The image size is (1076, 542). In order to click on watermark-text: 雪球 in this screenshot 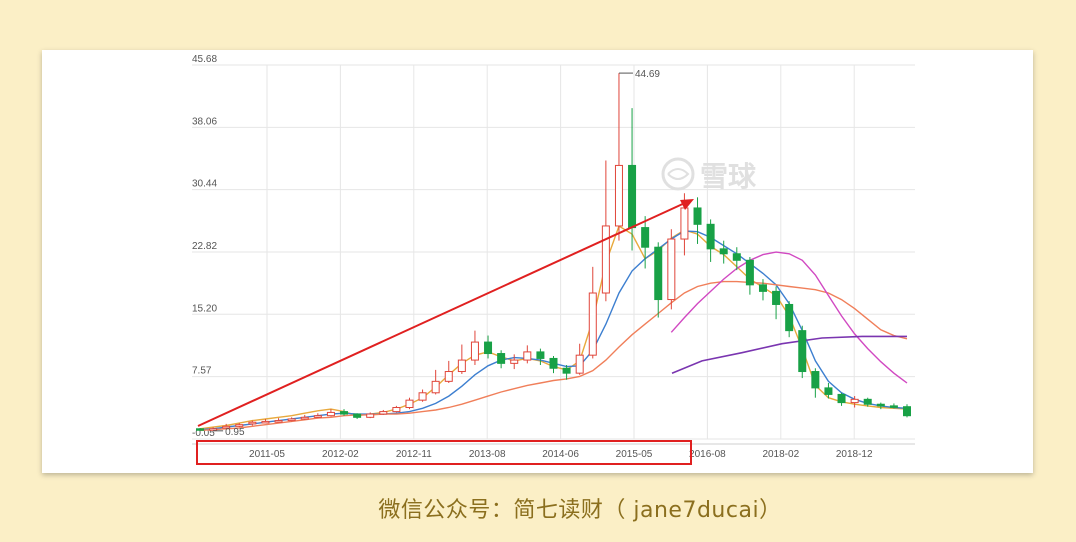, I will do `click(728, 176)`.